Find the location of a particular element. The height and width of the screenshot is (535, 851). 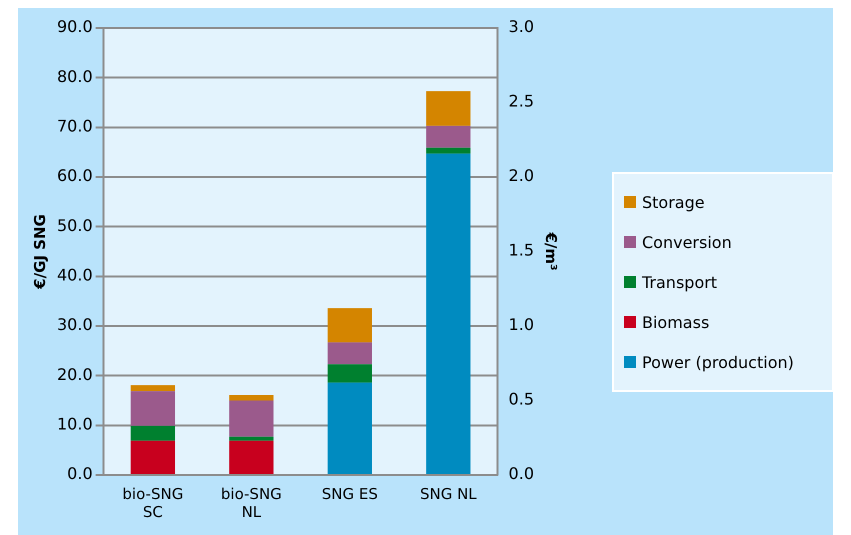

legend-label: Transport is located at coordinates (680, 282).